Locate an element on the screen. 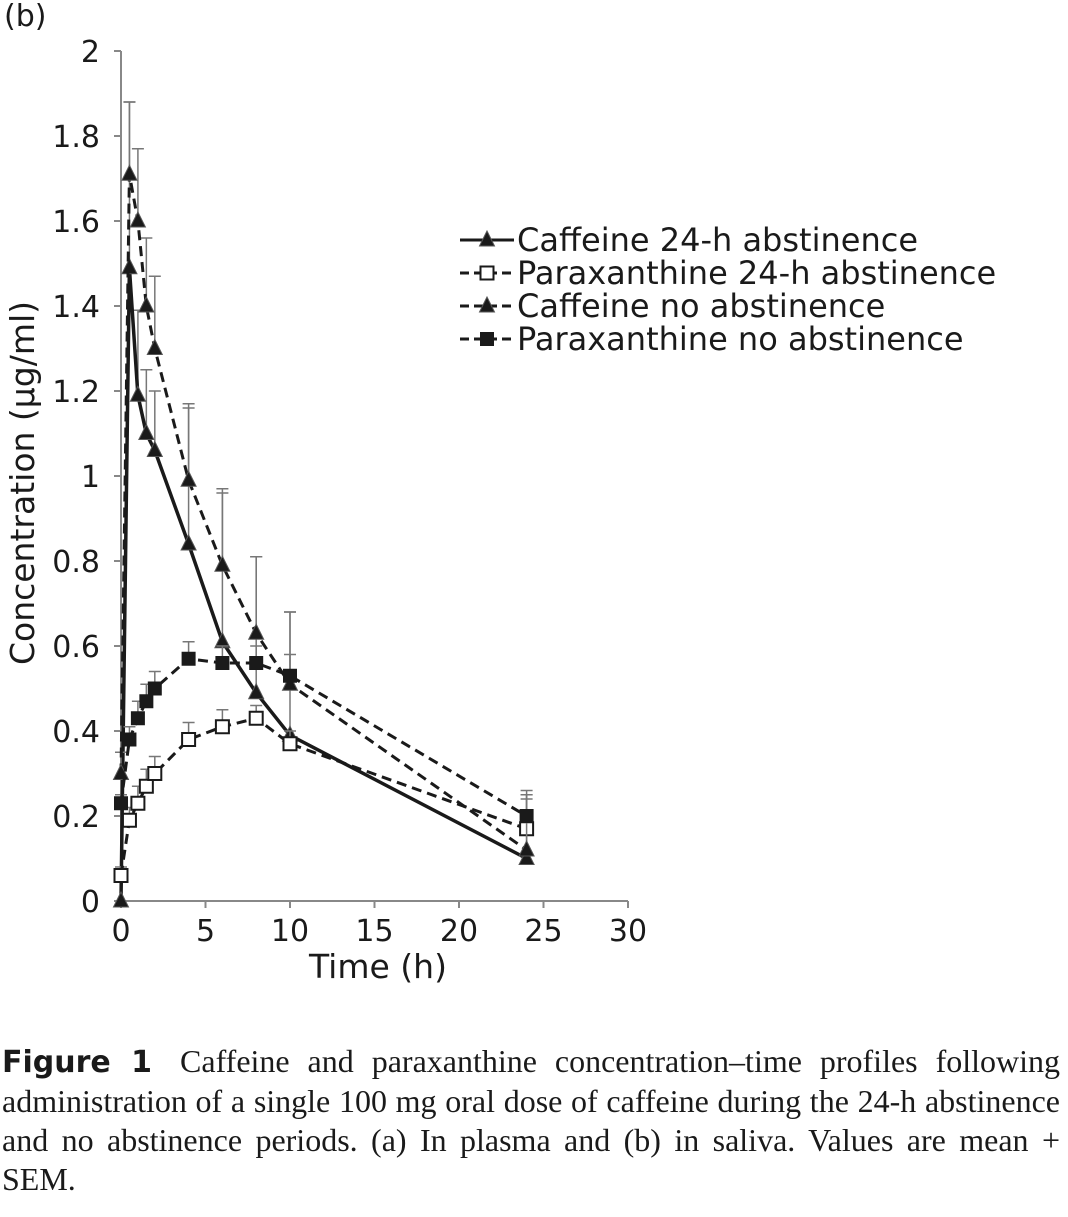  legend-marker-paraxanthine-24h is located at coordinates (487, 273).